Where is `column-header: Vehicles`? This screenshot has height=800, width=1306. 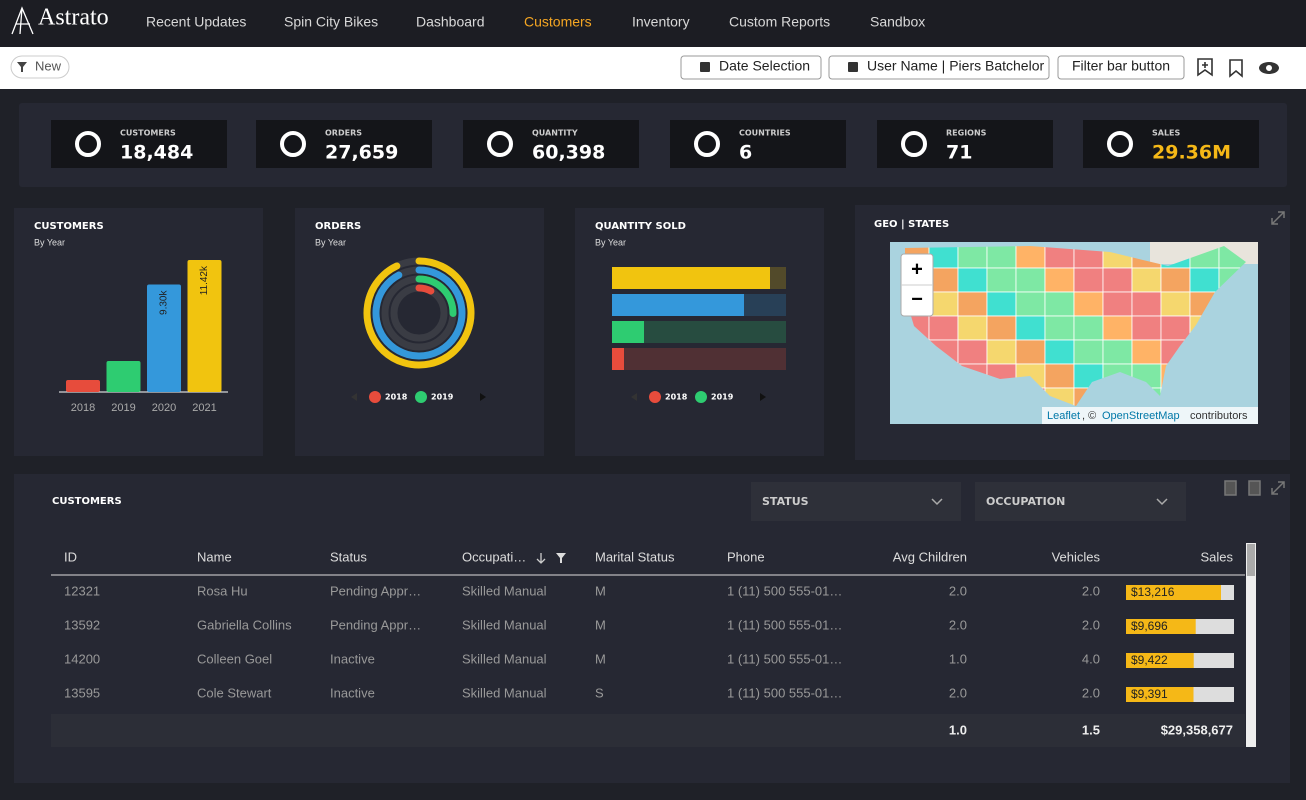 column-header: Vehicles is located at coordinates (1076, 556).